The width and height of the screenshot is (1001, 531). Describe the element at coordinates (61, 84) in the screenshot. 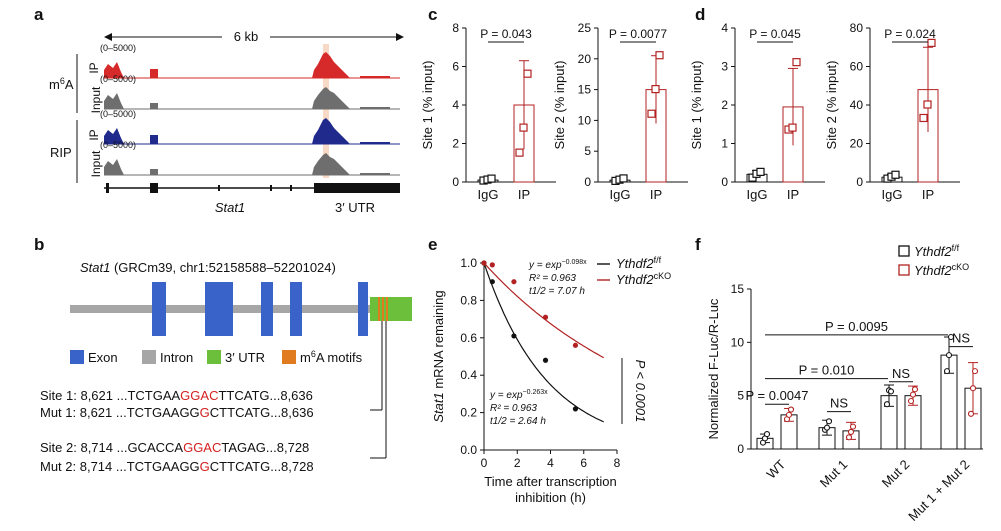

I see `group-label-m6a: m6A` at that location.